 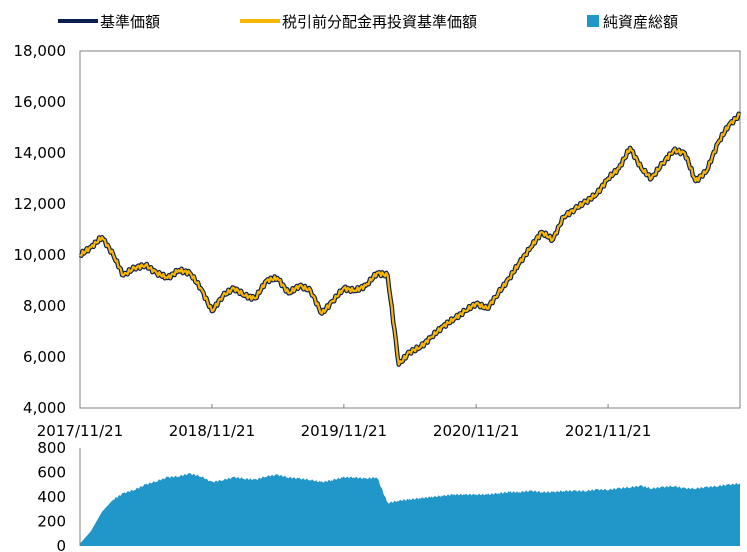 What do you see at coordinates (40, 51) in the screenshot?
I see `price-y-tick-label: 18,000` at bounding box center [40, 51].